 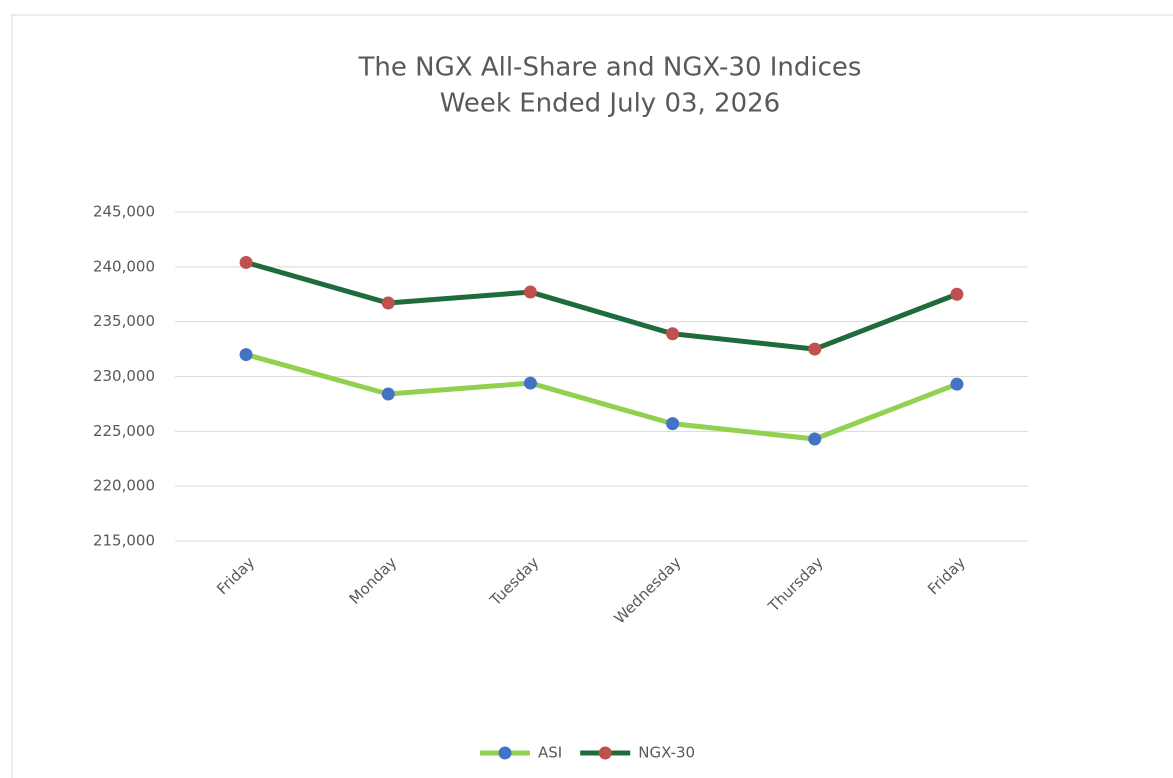 What do you see at coordinates (666, 753) in the screenshot?
I see `legend-label: NGX-30` at bounding box center [666, 753].